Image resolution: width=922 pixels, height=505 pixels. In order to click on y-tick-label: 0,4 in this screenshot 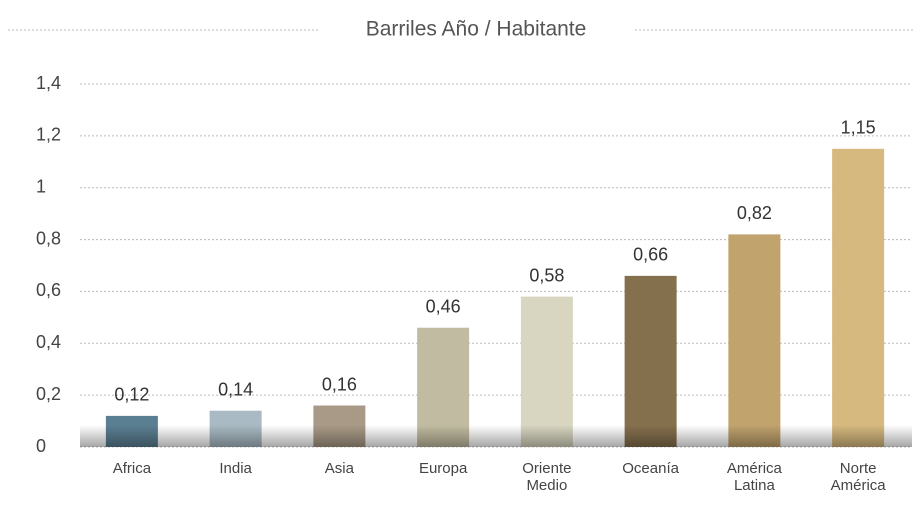, I will do `click(48, 342)`.